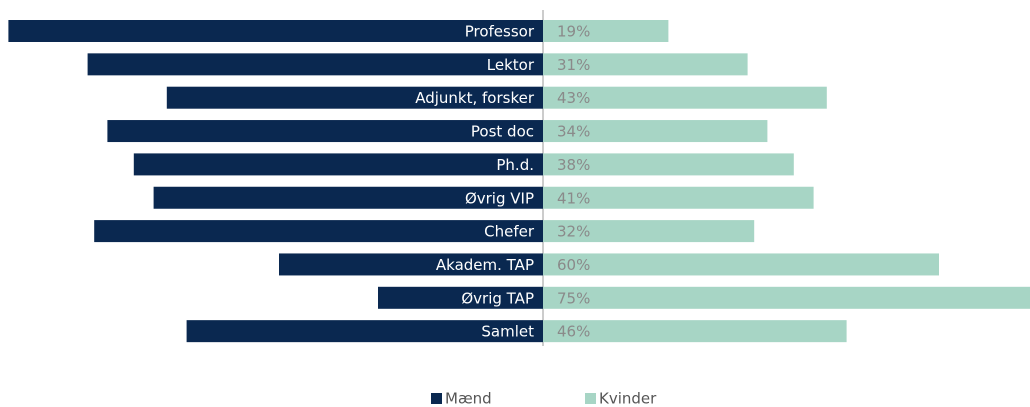 This screenshot has width=1030, height=407. Describe the element at coordinates (573, 298) in the screenshot. I see `value-label: 75%` at that location.